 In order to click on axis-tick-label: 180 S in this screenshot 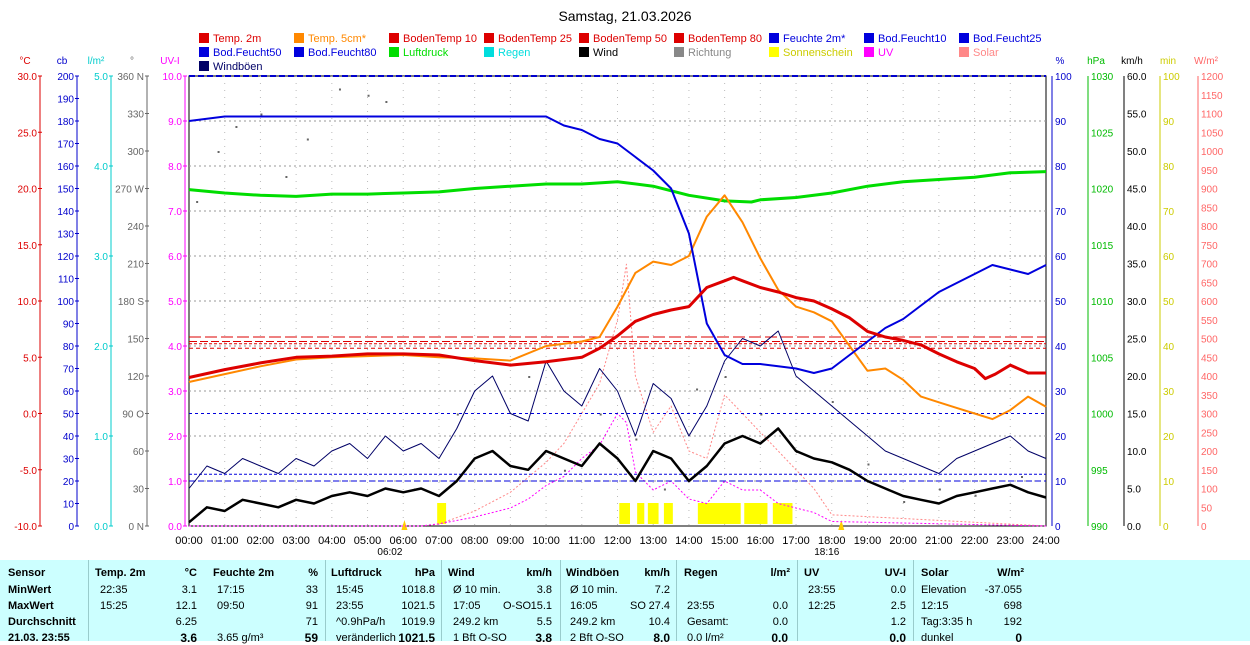, I will do `click(131, 302)`.